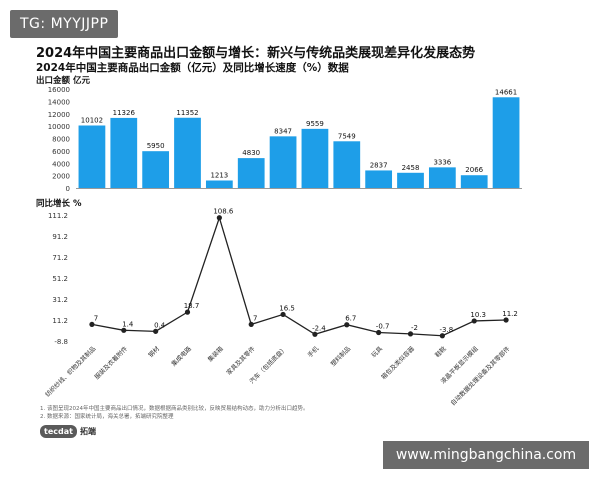  What do you see at coordinates (283, 131) in the screenshot?
I see `bar-data-label: 8347` at bounding box center [283, 131].